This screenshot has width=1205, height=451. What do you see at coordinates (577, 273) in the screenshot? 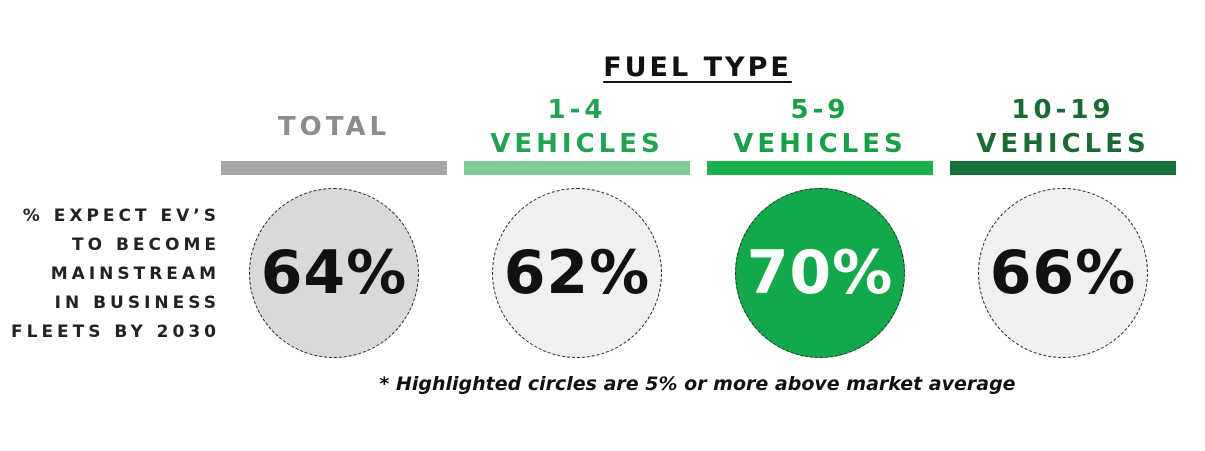
I see `value-circle: 62%` at bounding box center [577, 273].